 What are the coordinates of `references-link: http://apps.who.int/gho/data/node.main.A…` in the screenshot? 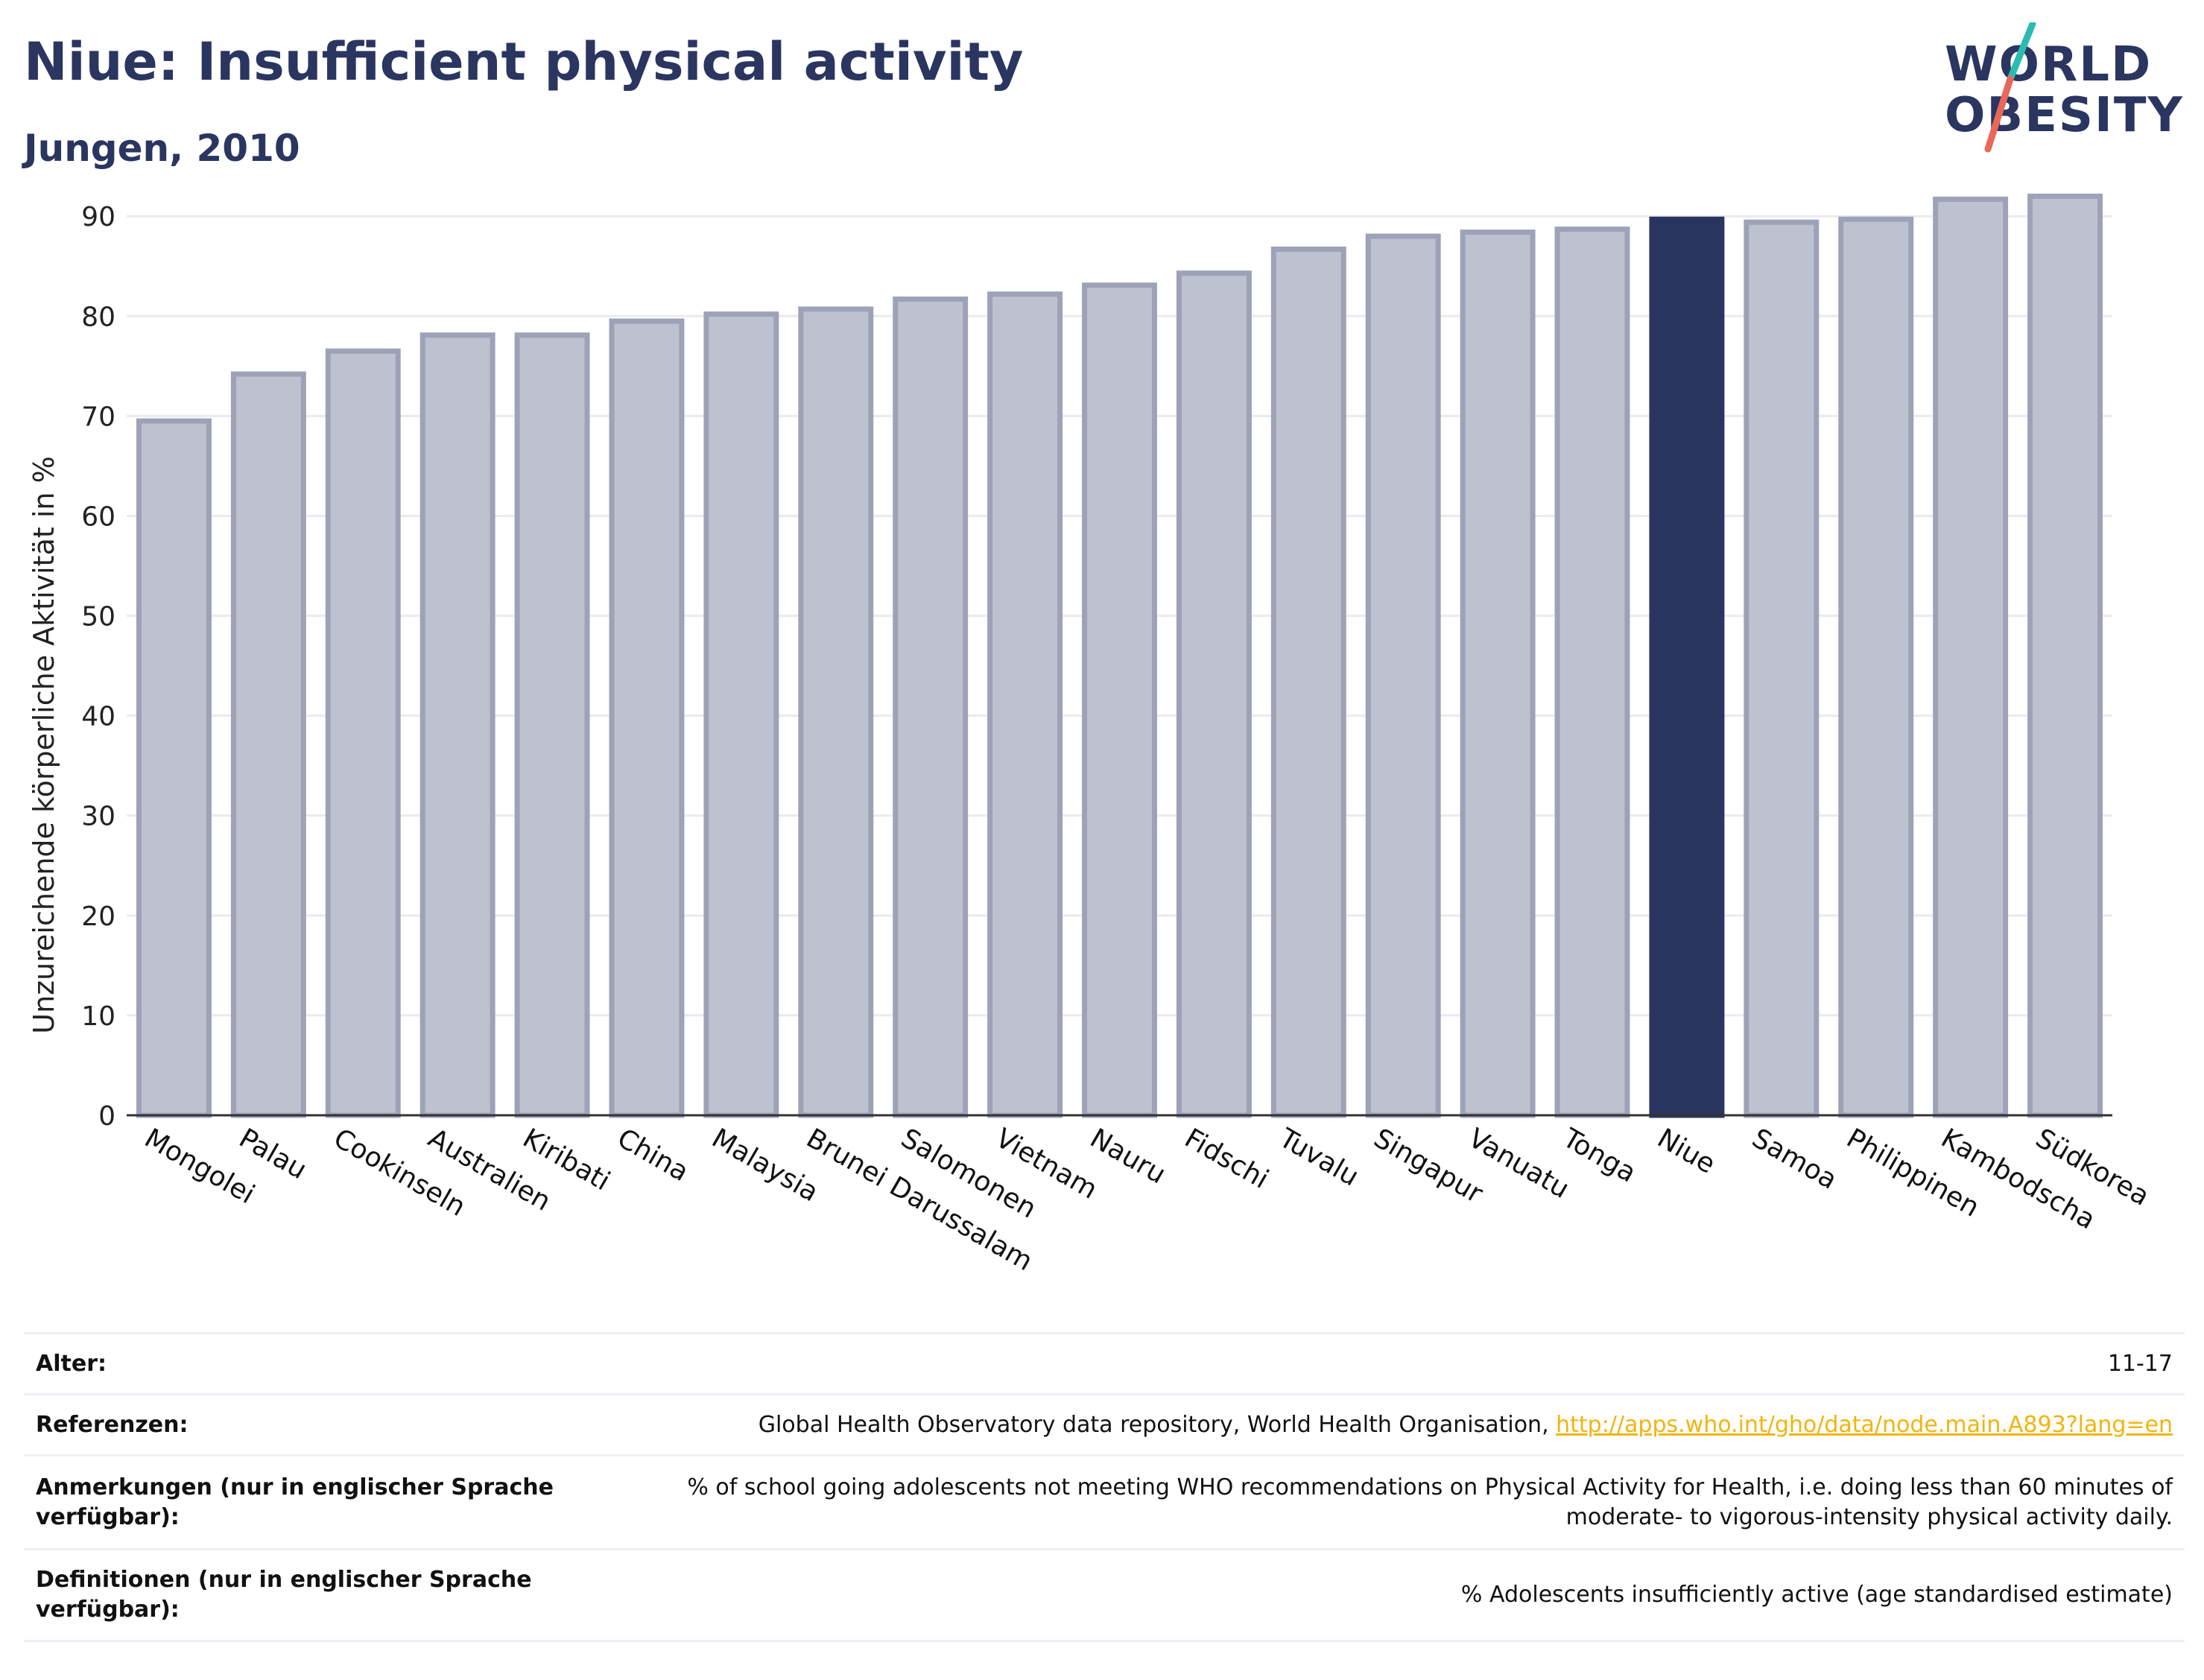 It's located at (1864, 1424).